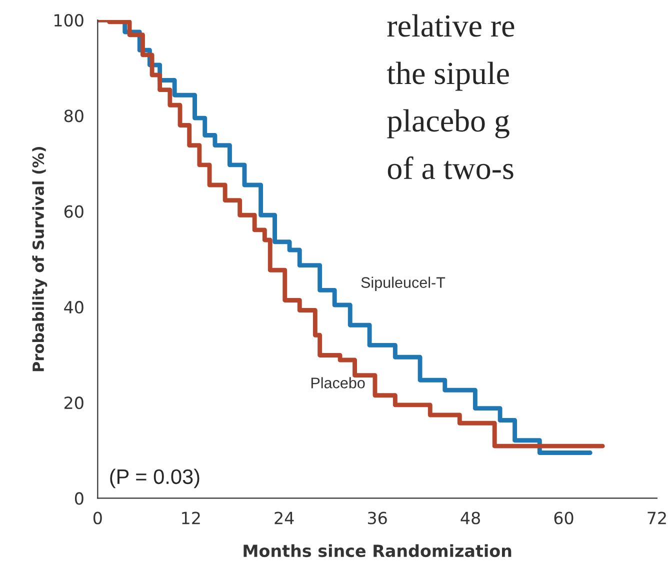  What do you see at coordinates (338, 382) in the screenshot?
I see `series-label: Placebo` at bounding box center [338, 382].